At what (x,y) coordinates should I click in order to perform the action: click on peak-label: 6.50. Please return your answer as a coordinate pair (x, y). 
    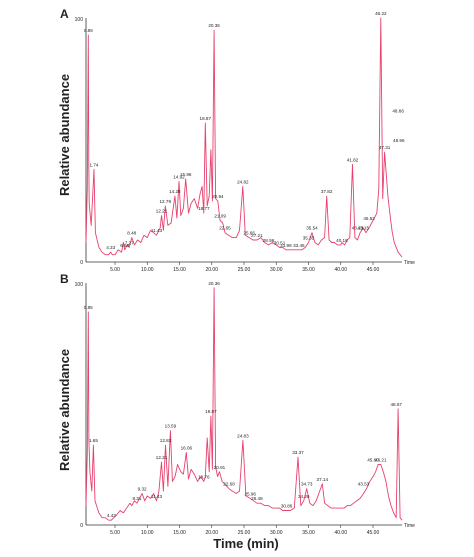
    Looking at the image, I should click on (124, 245).